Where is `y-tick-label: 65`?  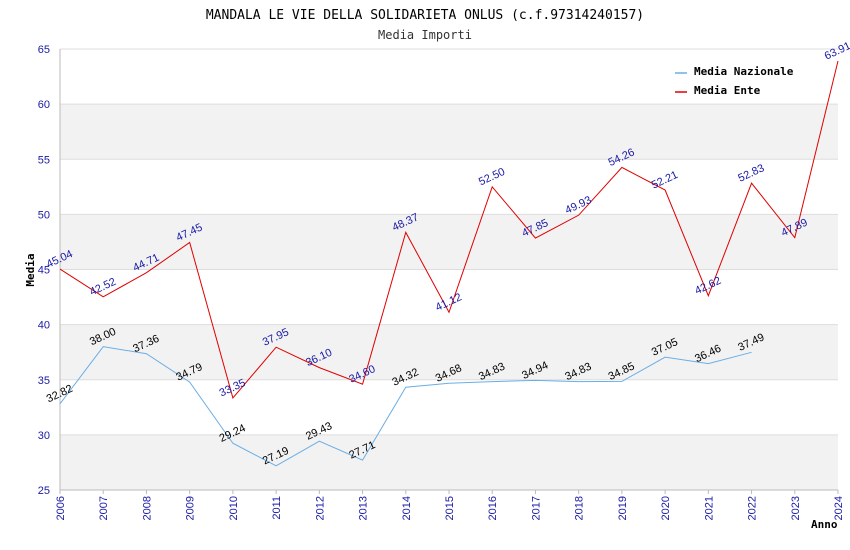 y-tick-label: 65 is located at coordinates (44, 50).